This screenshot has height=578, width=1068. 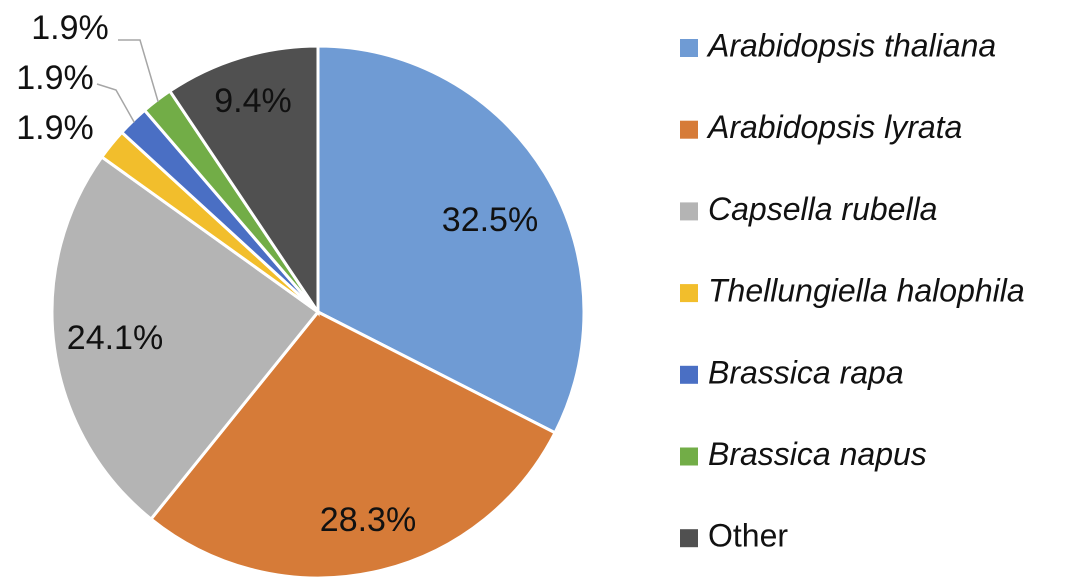 I want to click on legend-label: Other, so click(x=748, y=536).